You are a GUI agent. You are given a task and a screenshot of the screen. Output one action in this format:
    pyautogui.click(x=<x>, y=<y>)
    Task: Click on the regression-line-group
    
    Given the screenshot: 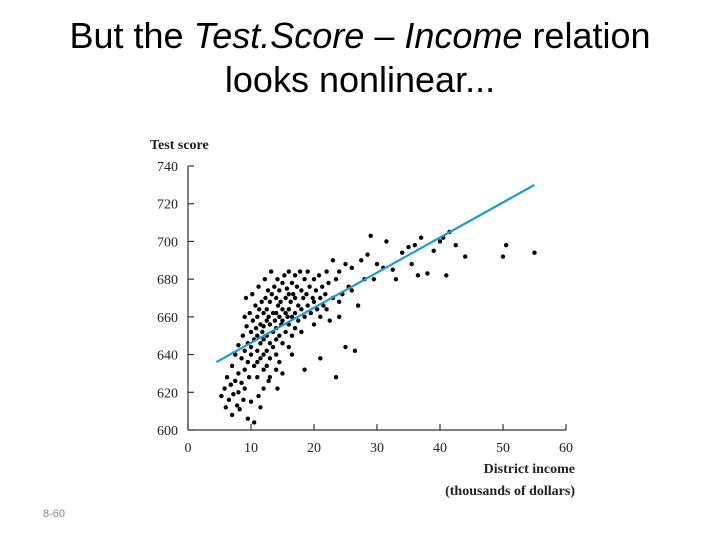 What is the action you would take?
    pyautogui.click(x=375, y=273)
    